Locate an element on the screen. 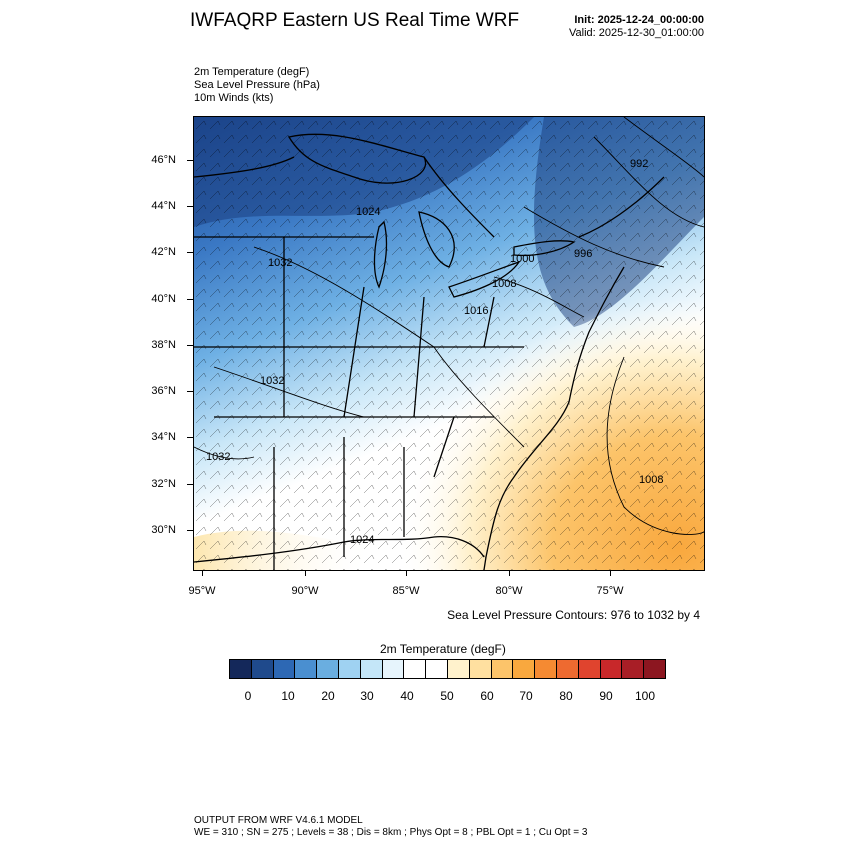  colorbar-tick: 80 is located at coordinates (566, 696).